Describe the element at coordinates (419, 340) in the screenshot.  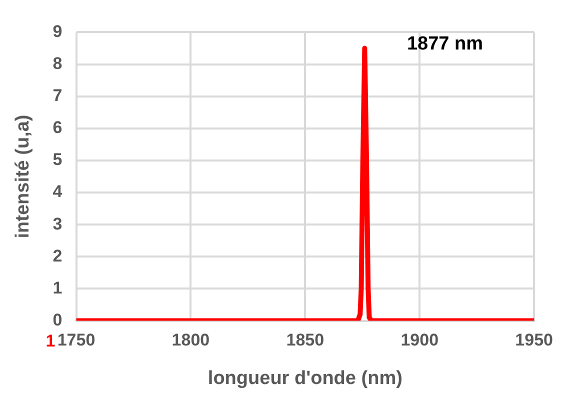
I see `x-tick-label: 1900` at that location.